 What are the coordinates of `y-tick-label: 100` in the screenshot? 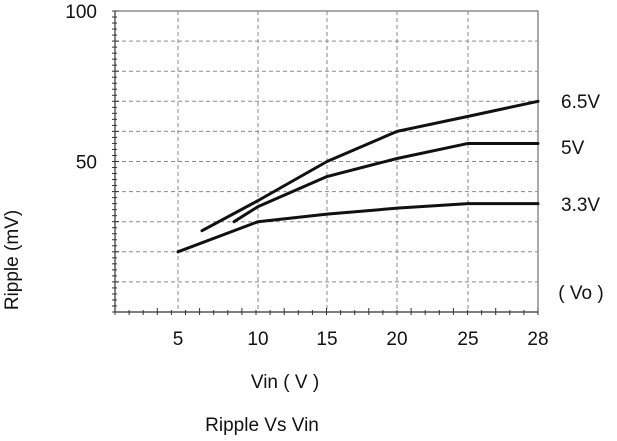 It's located at (81, 12).